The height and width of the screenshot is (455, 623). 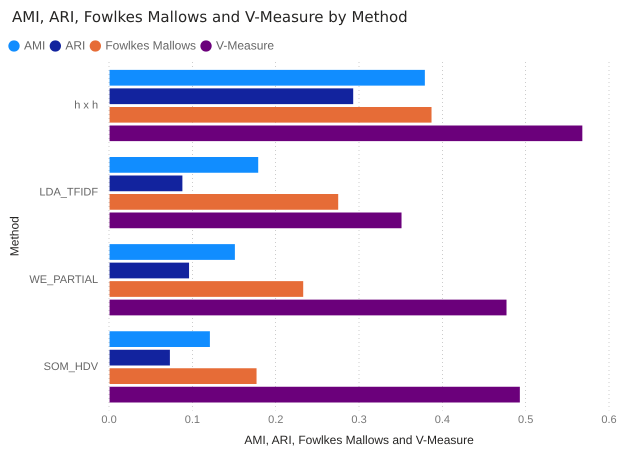 I want to click on legend-label: ARI, so click(x=75, y=45).